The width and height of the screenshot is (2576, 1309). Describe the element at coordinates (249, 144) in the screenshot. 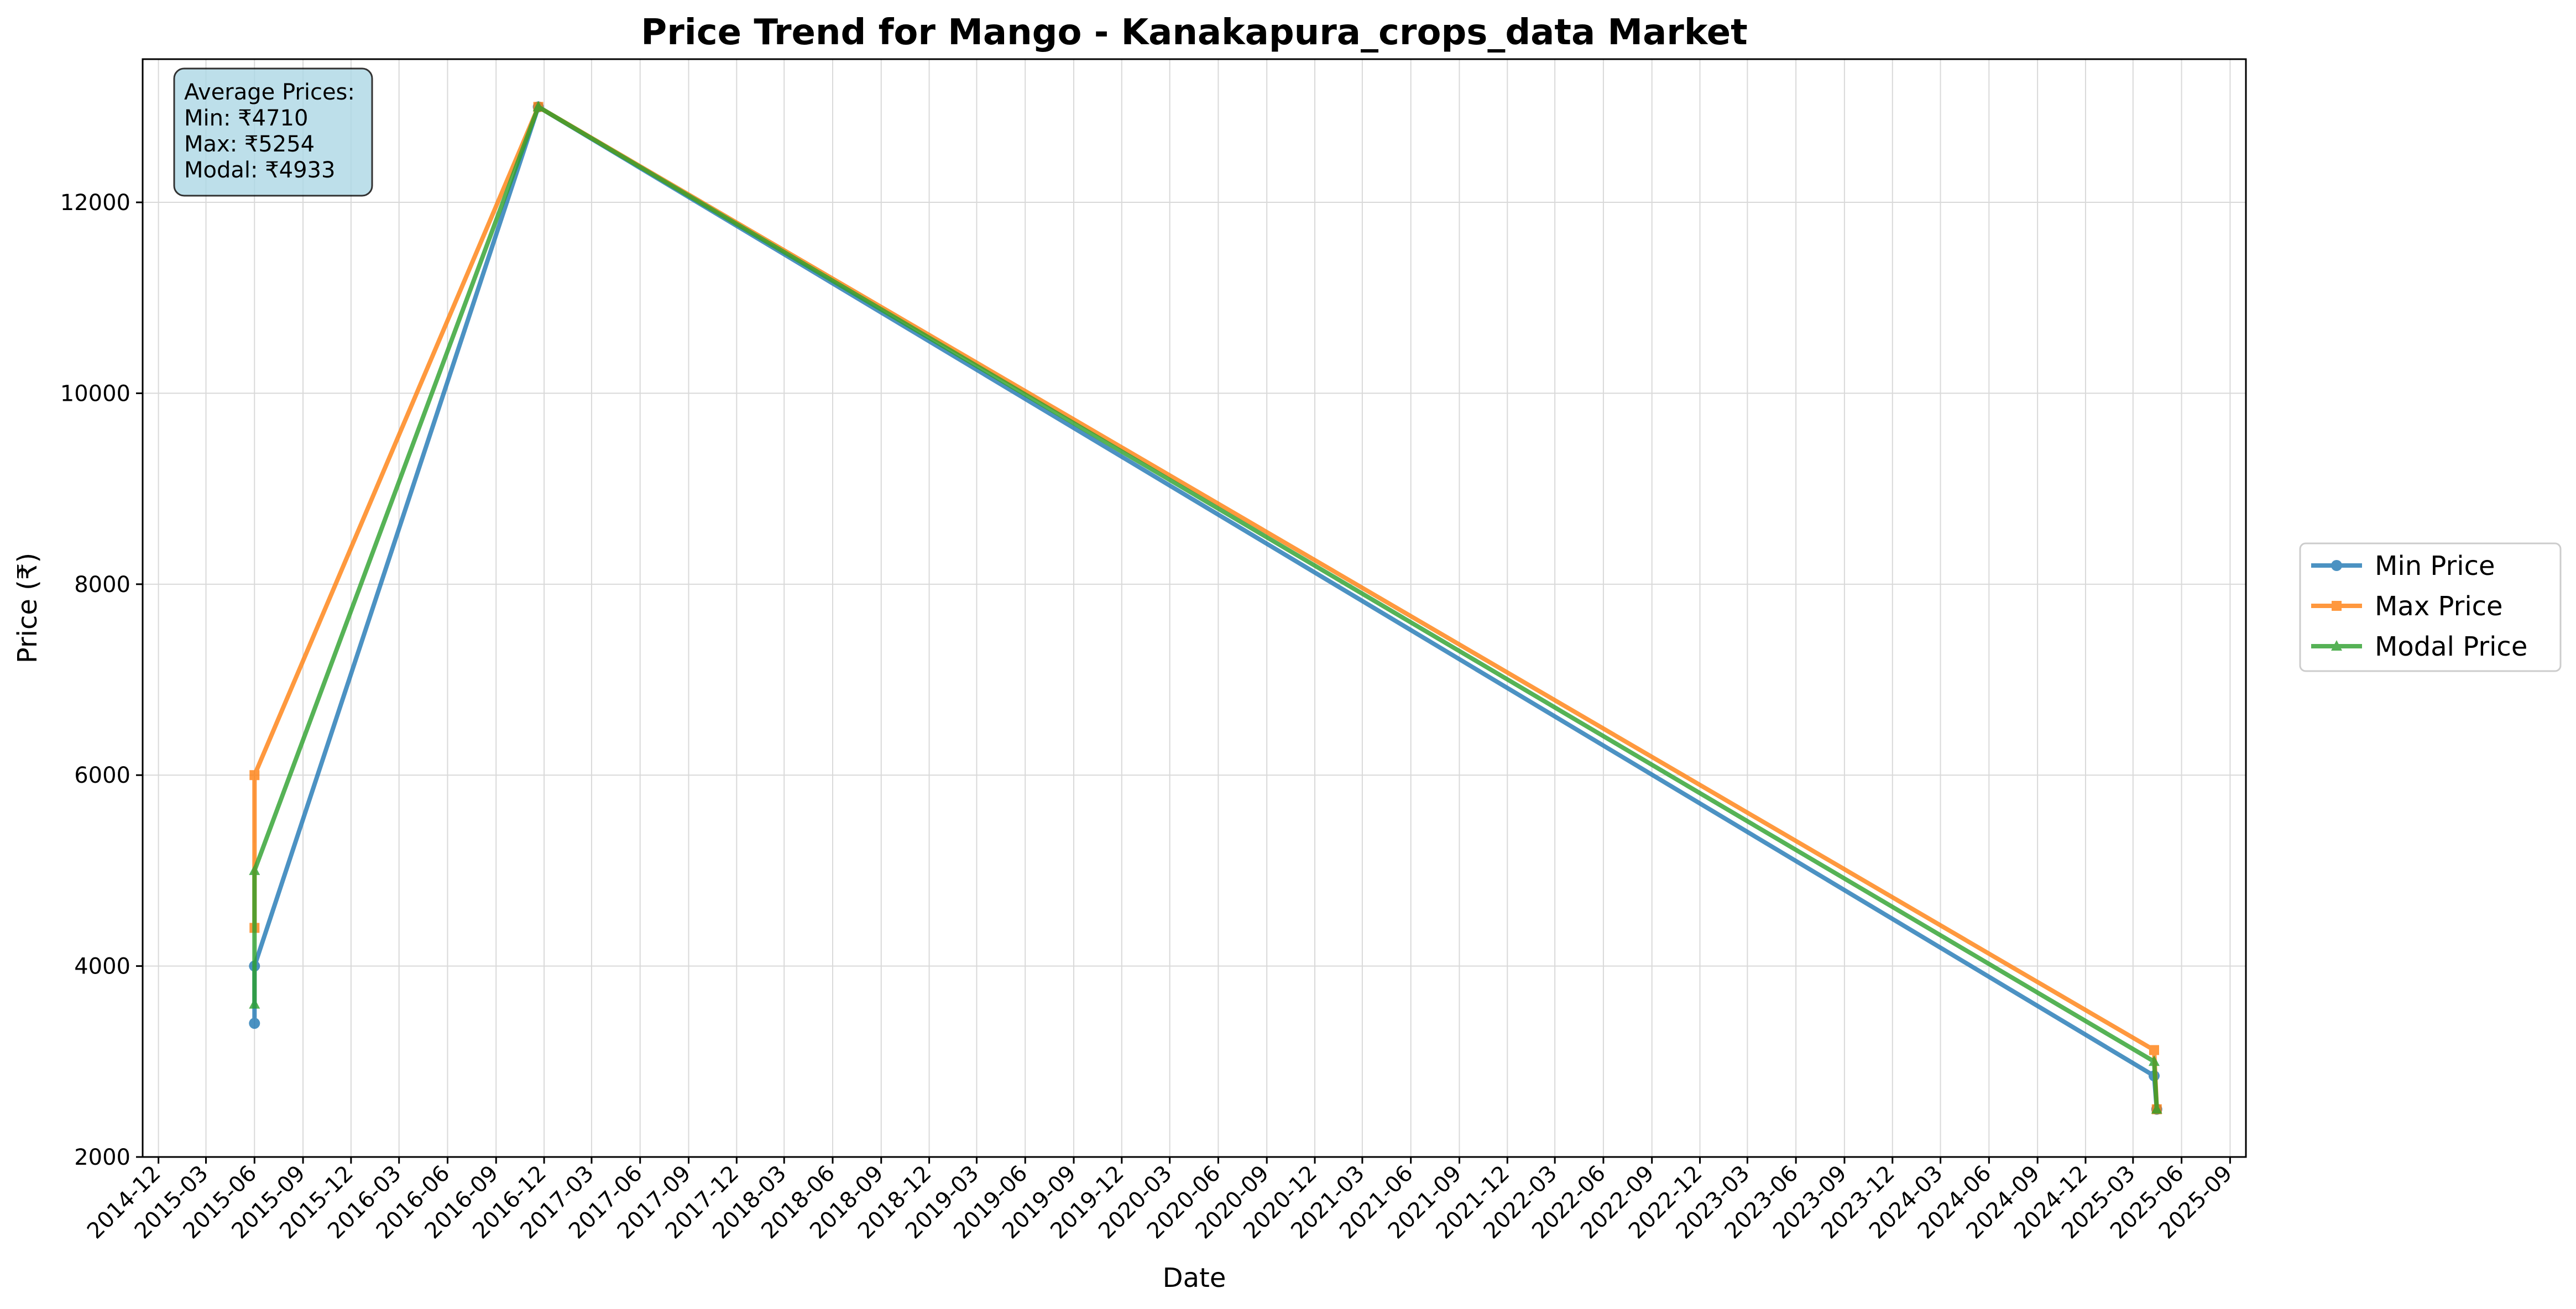

I see `average-max-price: Max: ₹5254` at that location.